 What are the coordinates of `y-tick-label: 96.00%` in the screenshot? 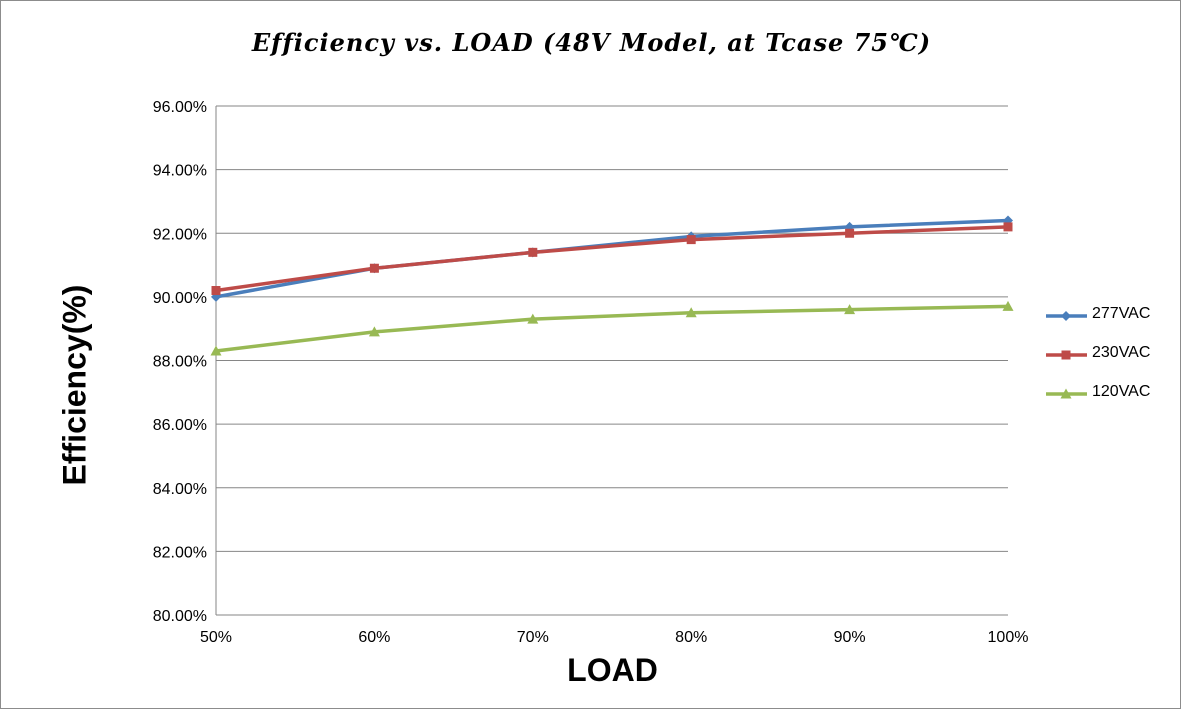 It's located at (180, 107).